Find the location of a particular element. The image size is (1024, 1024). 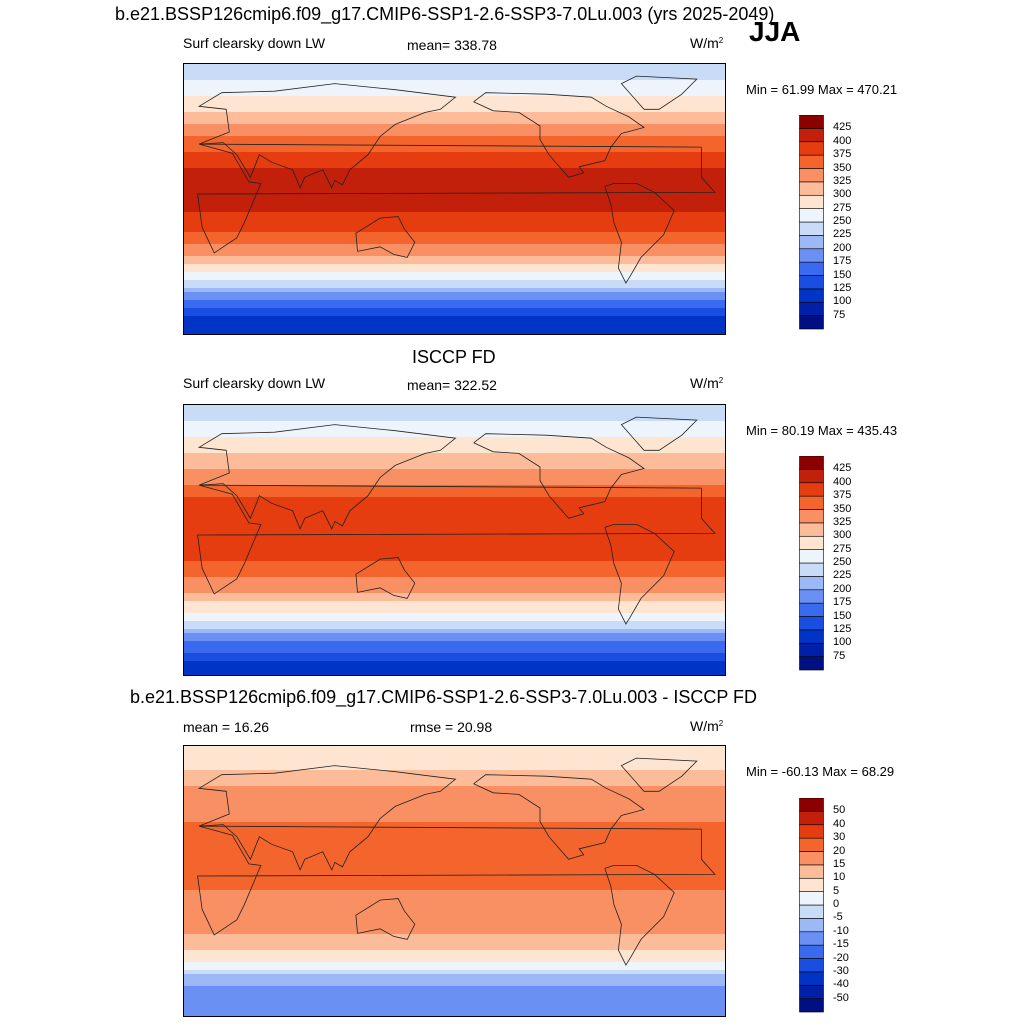

panel2-map is located at coordinates (454, 540).